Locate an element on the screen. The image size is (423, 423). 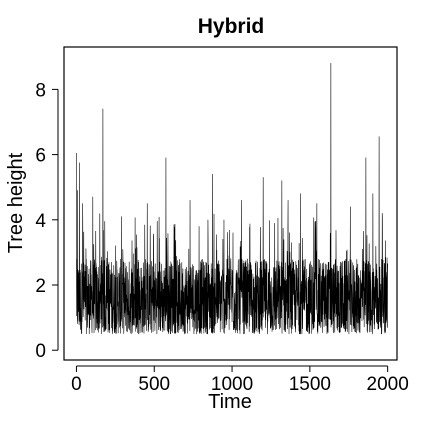
y-tick-label: 2 is located at coordinates (40, 286).